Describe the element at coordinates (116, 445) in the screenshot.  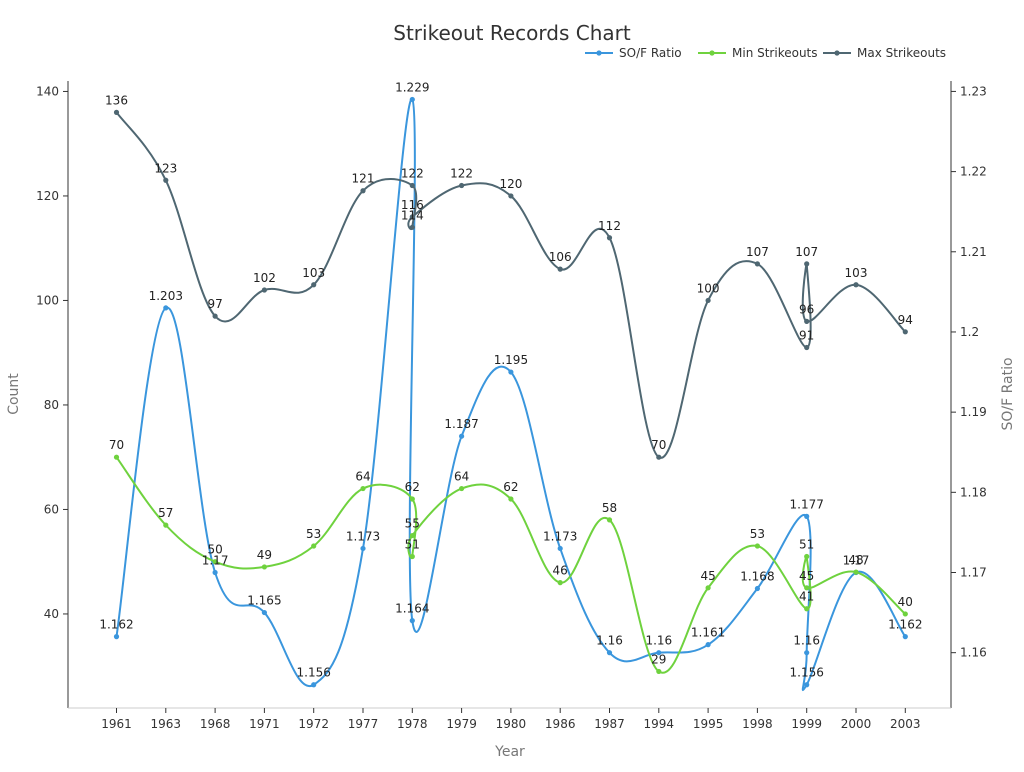
I see `min-strikeouts-data-label: 70` at that location.